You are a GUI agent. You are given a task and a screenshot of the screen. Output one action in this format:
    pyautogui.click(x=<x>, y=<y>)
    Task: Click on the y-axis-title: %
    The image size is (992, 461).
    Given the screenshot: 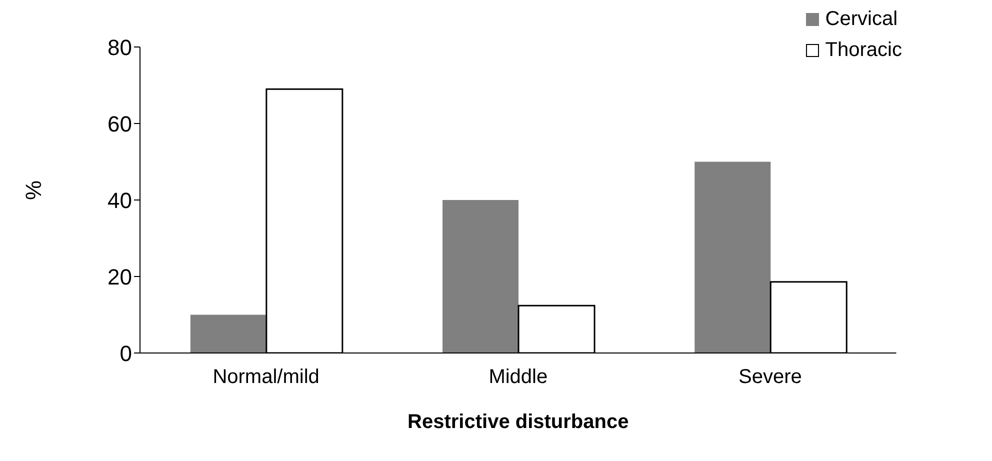 What is the action you would take?
    pyautogui.click(x=33, y=190)
    